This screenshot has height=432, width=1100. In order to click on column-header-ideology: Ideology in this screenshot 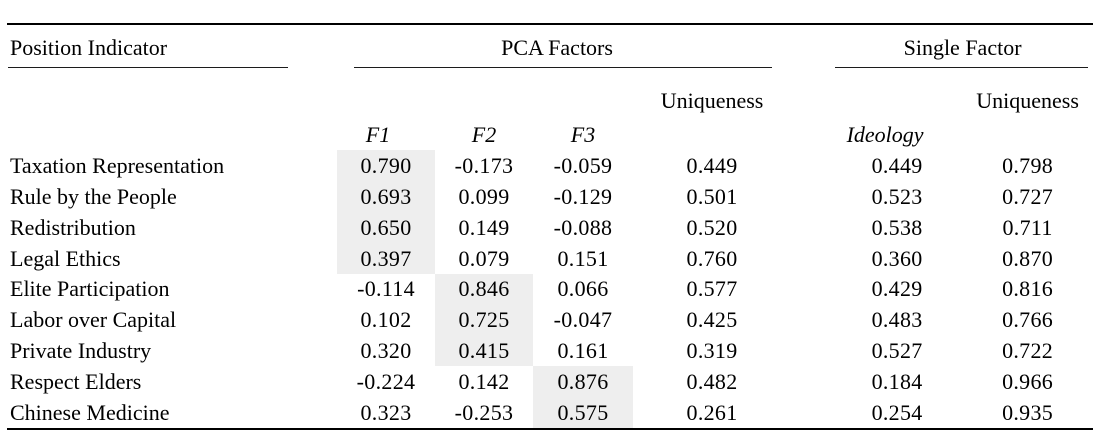, I will do `click(885, 134)`.